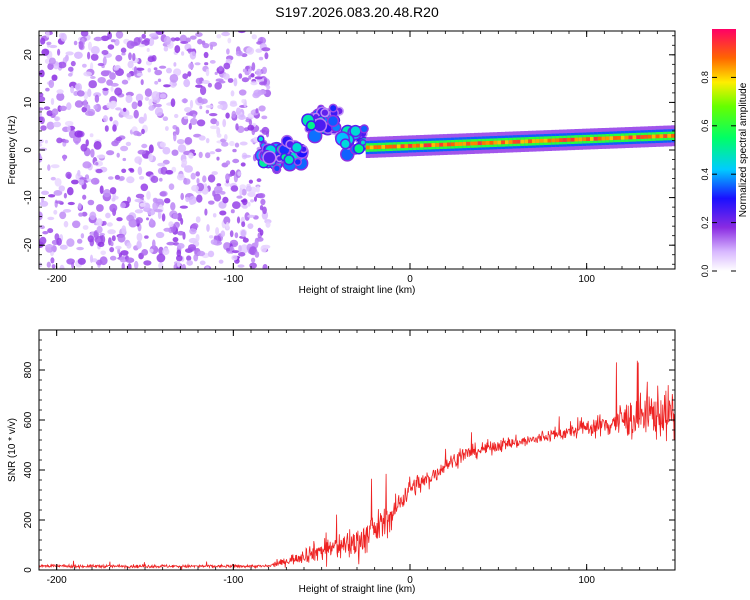  What do you see at coordinates (57, 279) in the screenshot?
I see `spectrogram-x-tick-label: -200` at bounding box center [57, 279].